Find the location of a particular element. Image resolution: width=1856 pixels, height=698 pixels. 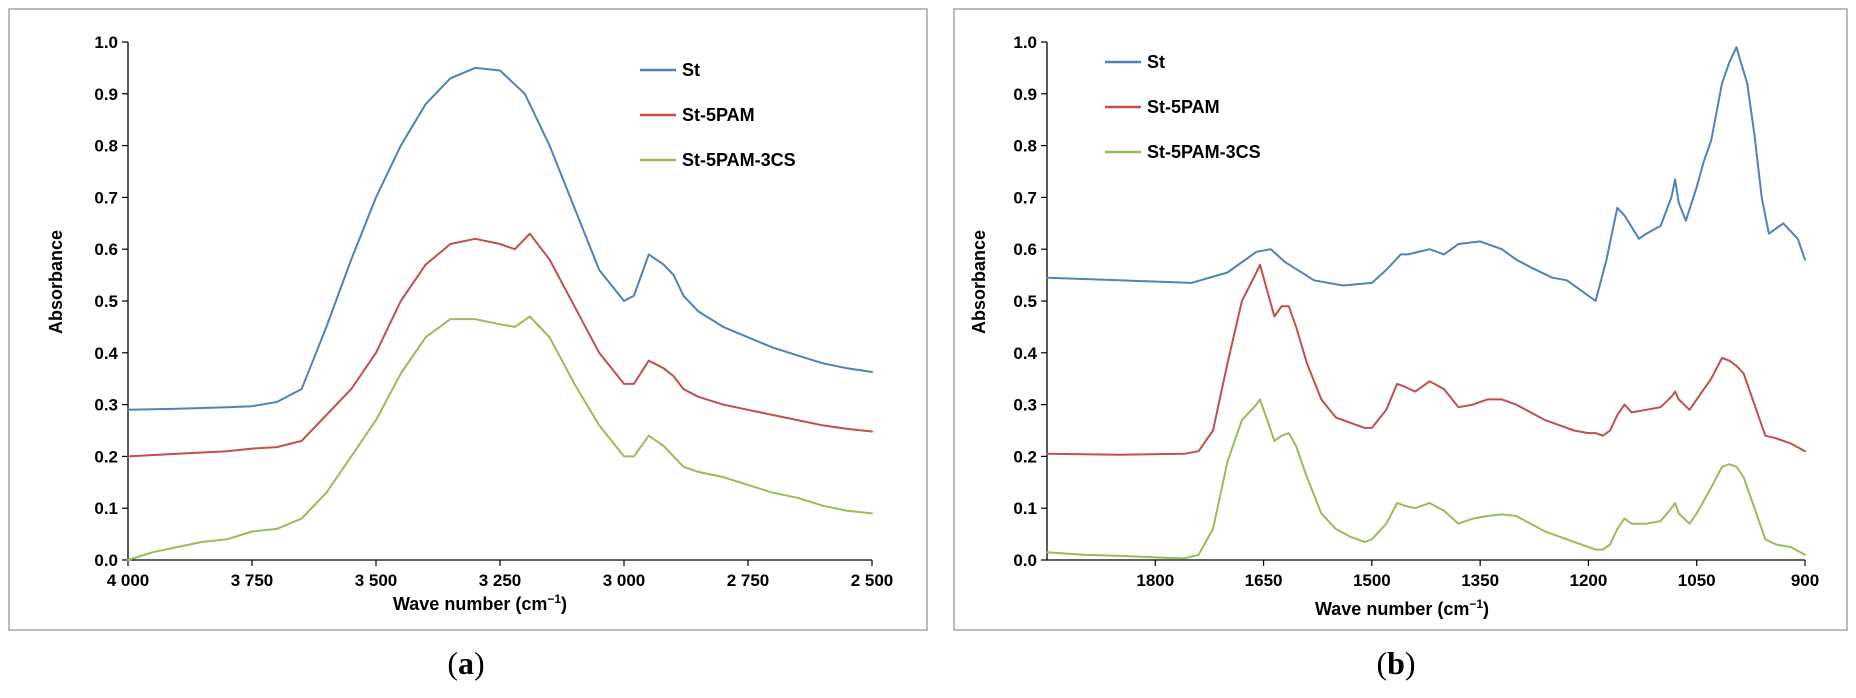

panel-a-y-tick-label: 0.4 is located at coordinates (106, 353).